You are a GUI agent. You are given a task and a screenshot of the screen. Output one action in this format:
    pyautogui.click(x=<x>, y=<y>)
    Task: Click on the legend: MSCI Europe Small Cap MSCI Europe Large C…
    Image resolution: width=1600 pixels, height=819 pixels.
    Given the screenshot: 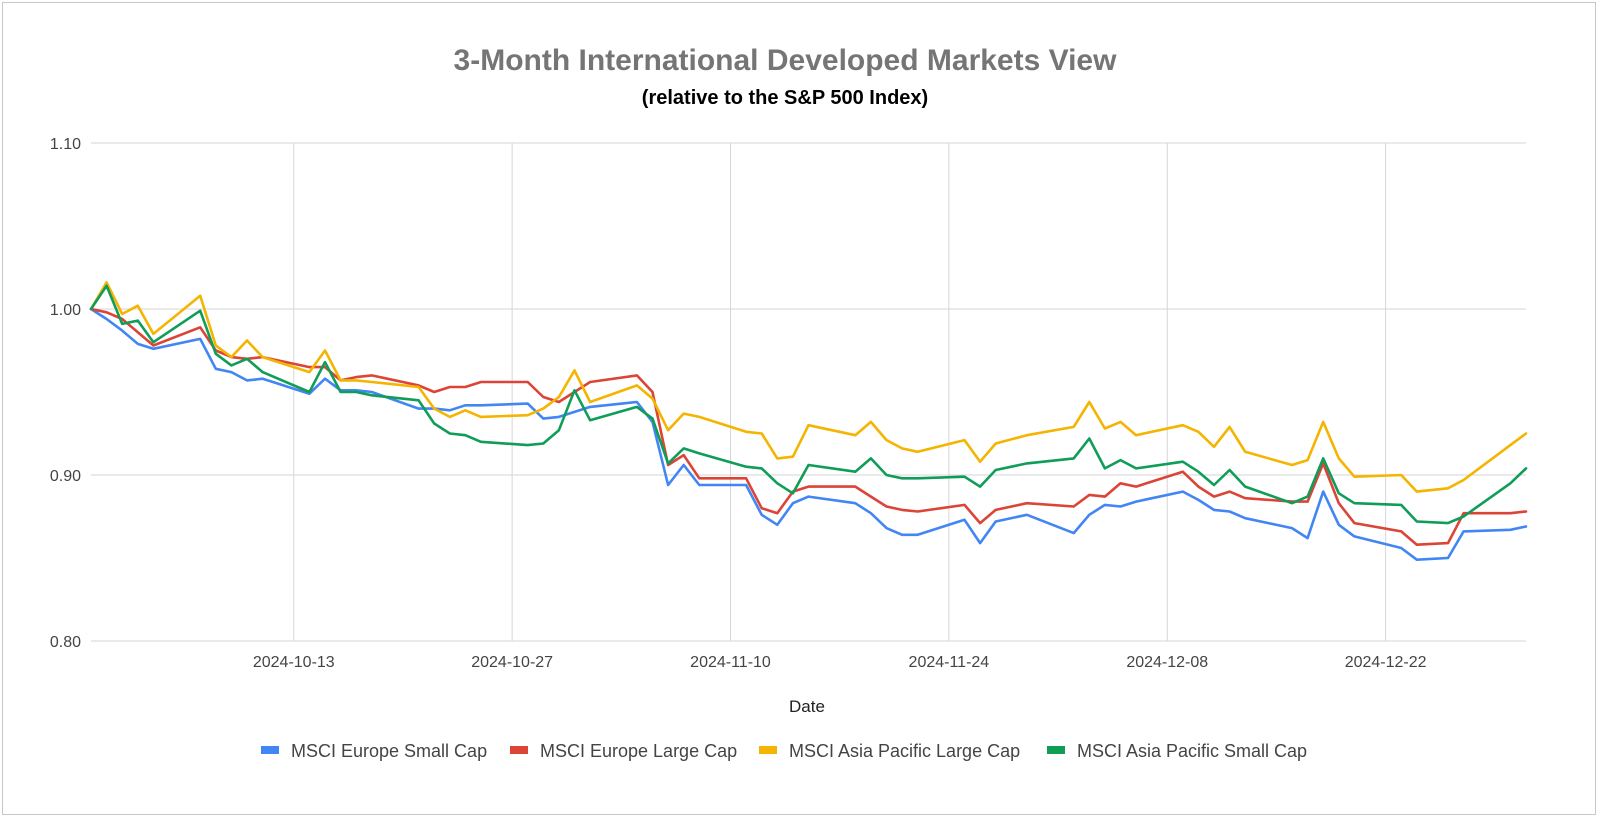 What is the action you would take?
    pyautogui.click(x=784, y=751)
    